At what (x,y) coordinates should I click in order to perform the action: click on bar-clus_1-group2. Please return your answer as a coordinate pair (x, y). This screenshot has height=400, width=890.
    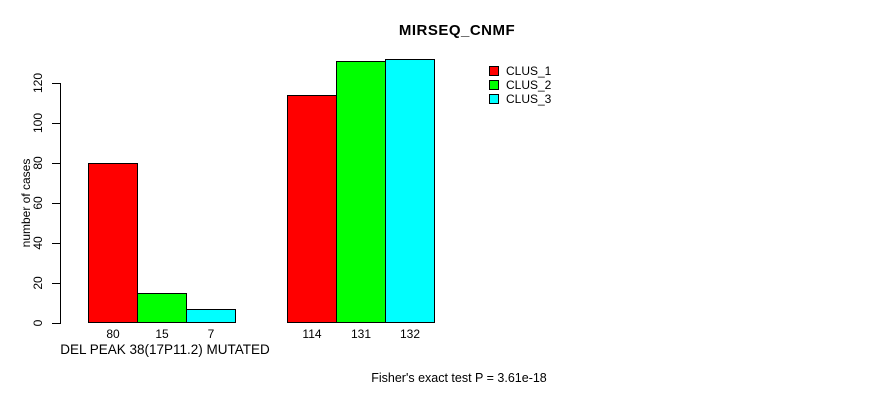
    Looking at the image, I should click on (312, 209).